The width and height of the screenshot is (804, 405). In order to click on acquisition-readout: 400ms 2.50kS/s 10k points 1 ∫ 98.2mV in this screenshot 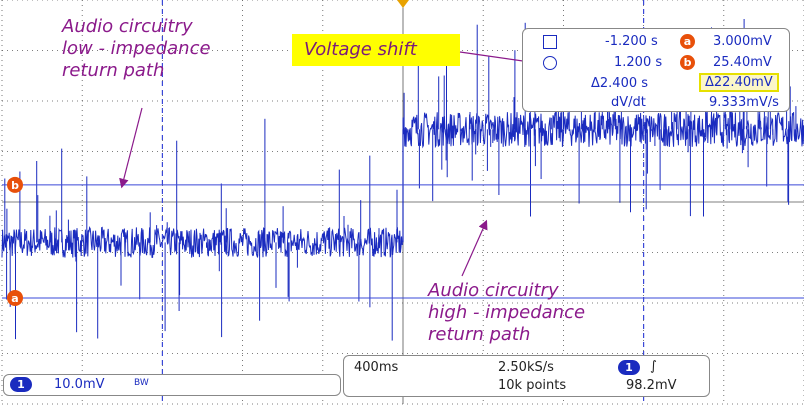, I will do `click(526, 376)`.